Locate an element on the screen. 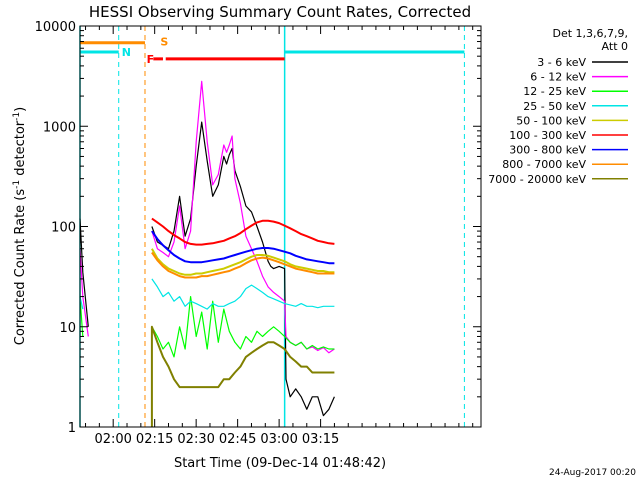 This screenshot has height=480, width=640. legend-label: 6 - 12 keV is located at coordinates (558, 77).